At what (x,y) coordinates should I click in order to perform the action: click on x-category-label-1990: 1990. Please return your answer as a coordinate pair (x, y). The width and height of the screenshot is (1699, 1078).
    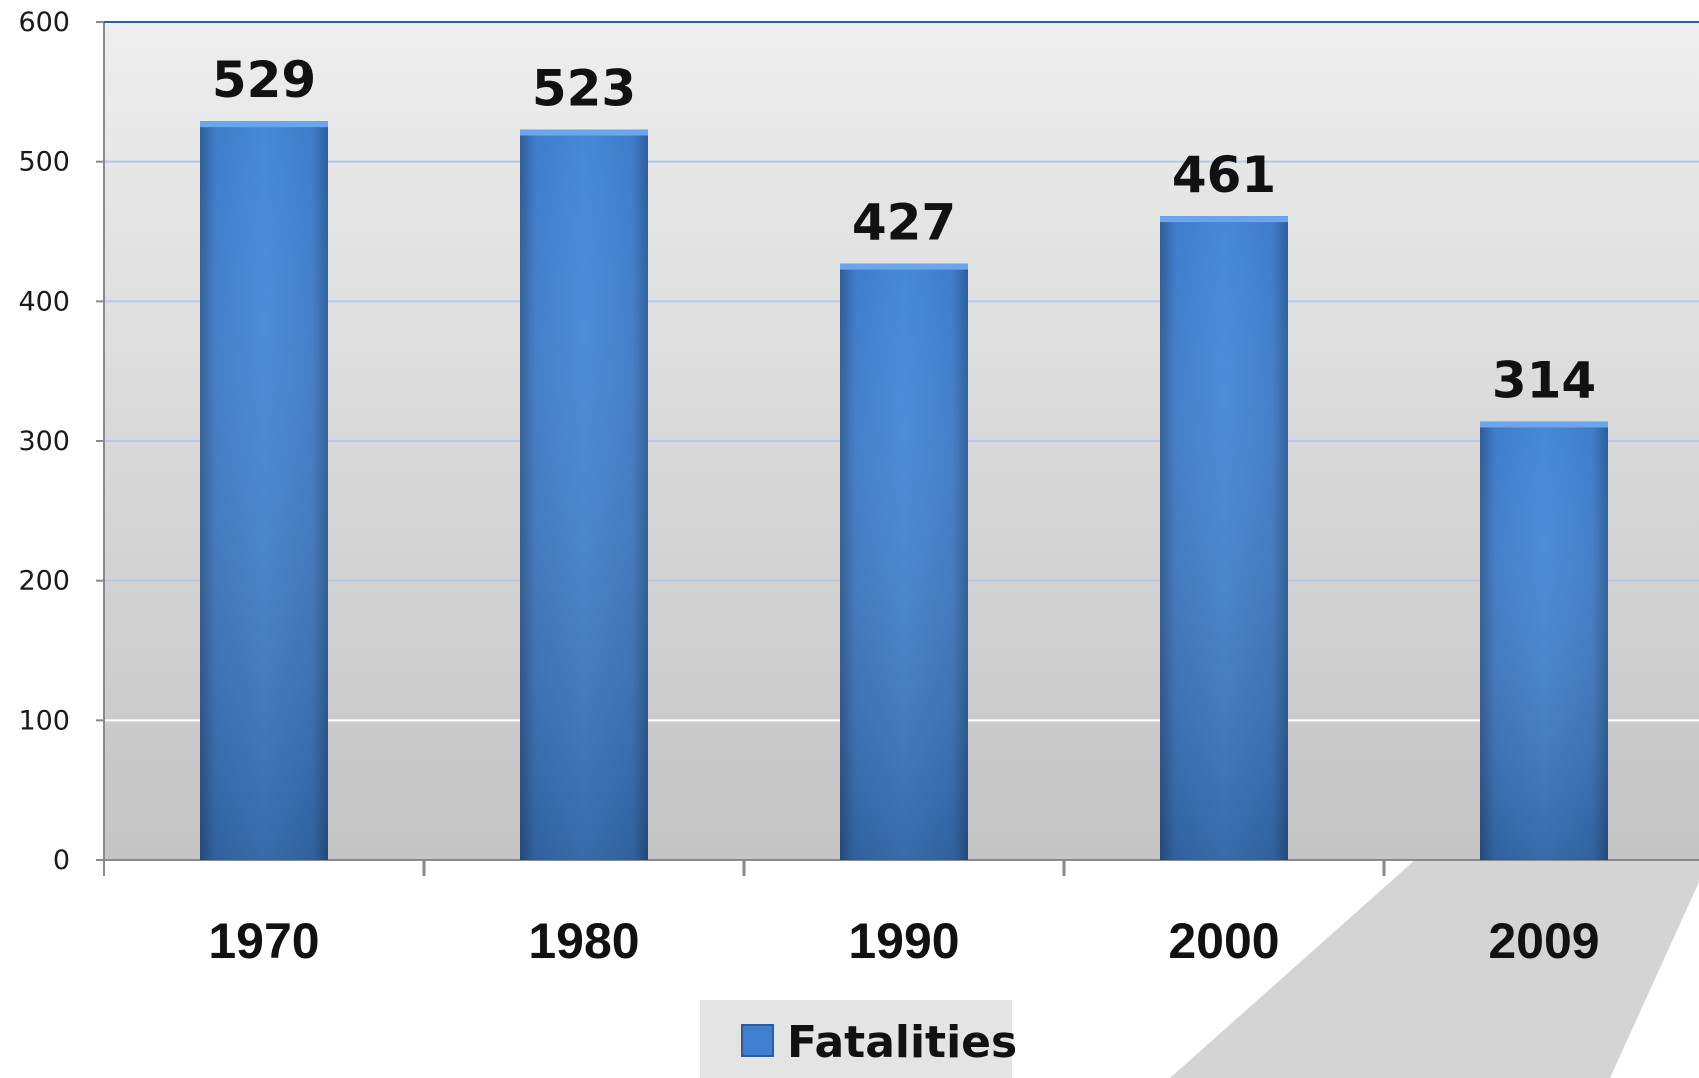
    Looking at the image, I should click on (903, 941).